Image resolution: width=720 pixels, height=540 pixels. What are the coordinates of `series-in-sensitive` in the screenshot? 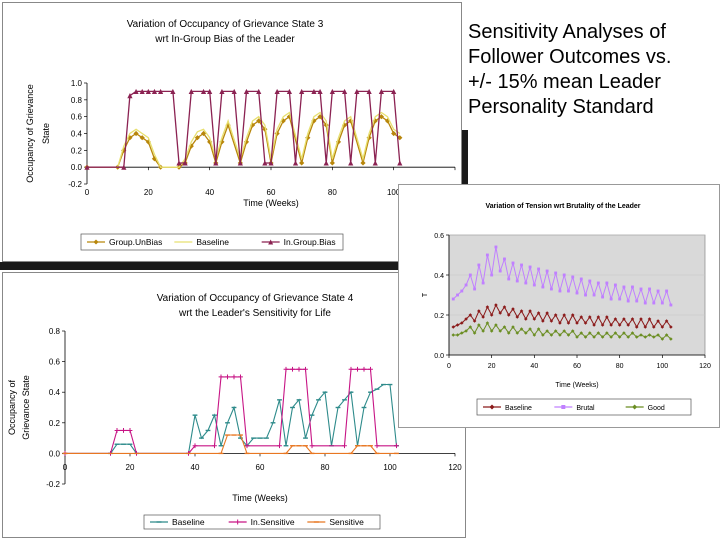 It's located at (230, 411).